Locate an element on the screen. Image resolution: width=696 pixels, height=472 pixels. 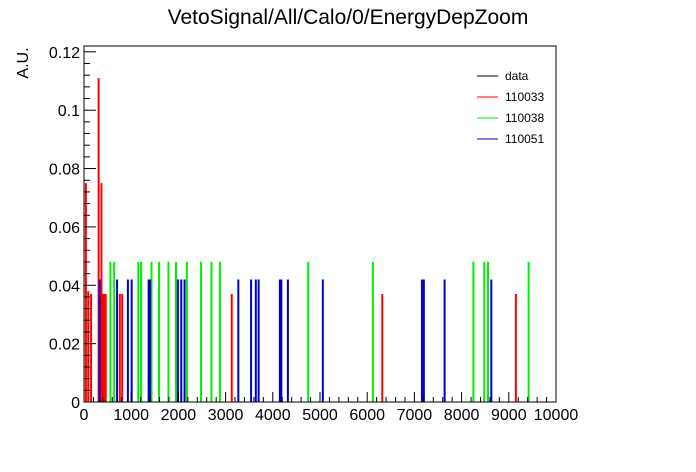
y-tick-label: 0.1 is located at coordinates (69, 111).